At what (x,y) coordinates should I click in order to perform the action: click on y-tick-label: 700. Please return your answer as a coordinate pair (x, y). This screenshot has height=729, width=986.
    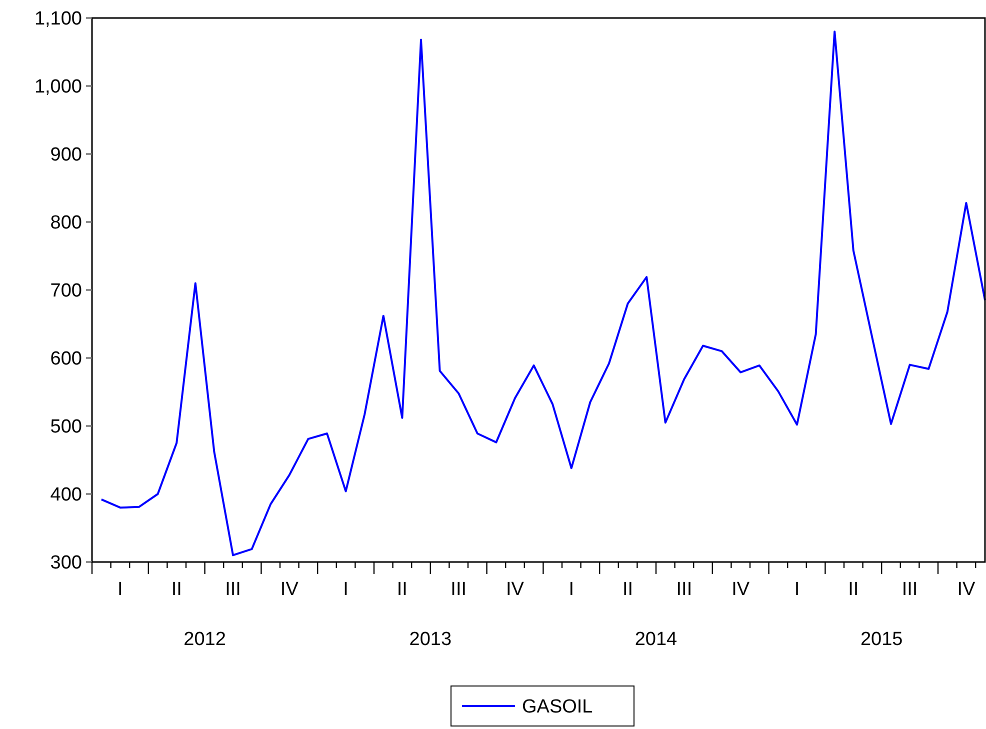
    Looking at the image, I should click on (66, 291).